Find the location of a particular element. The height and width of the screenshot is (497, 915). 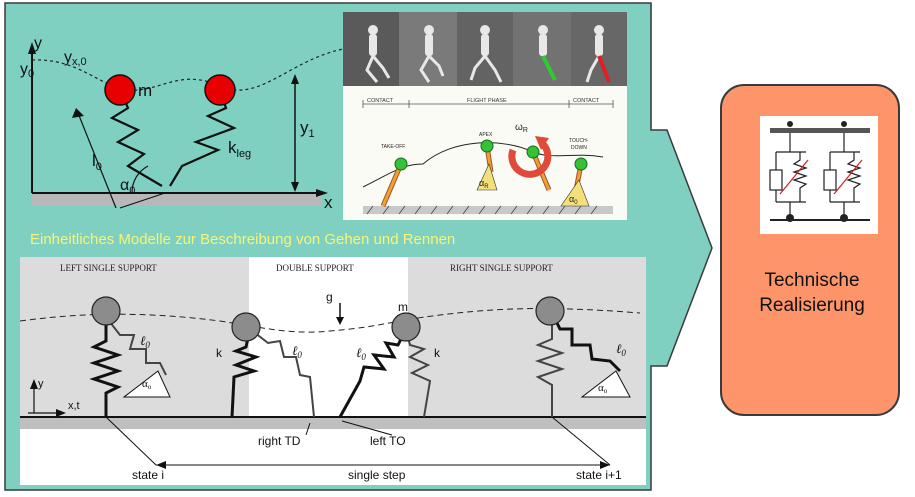

svg-text: y1 is located at coordinates (307, 129).